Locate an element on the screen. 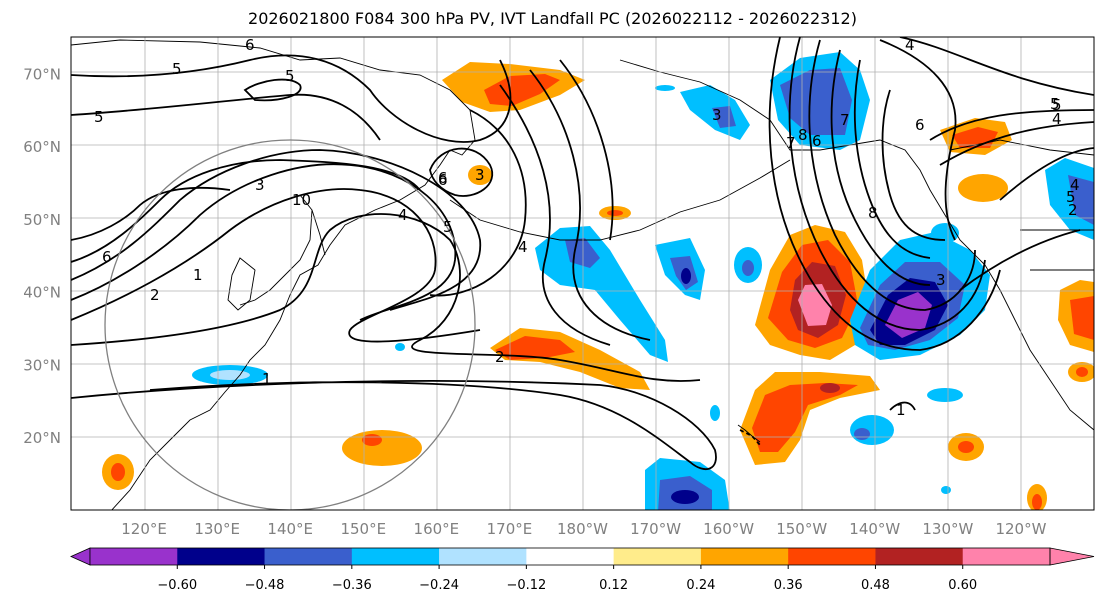  lat-label: 40°N is located at coordinates (42, 293).